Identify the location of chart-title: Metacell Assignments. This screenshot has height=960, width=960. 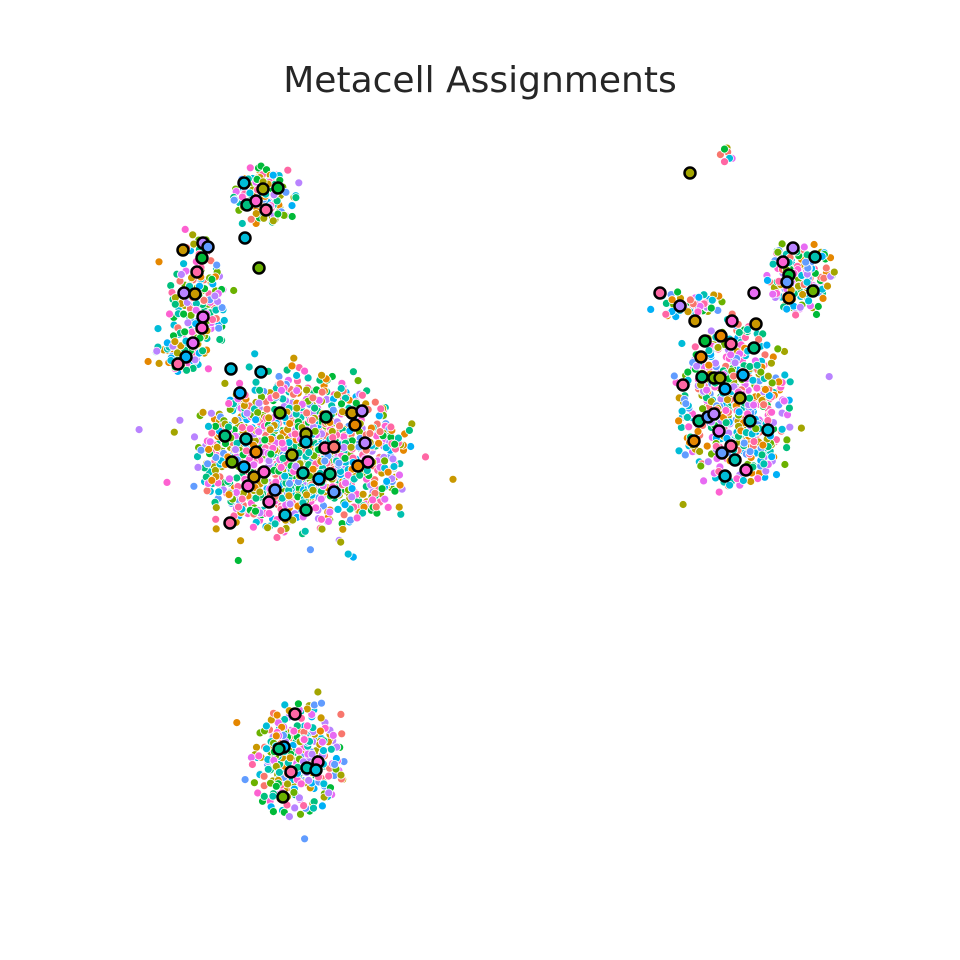
(480, 80).